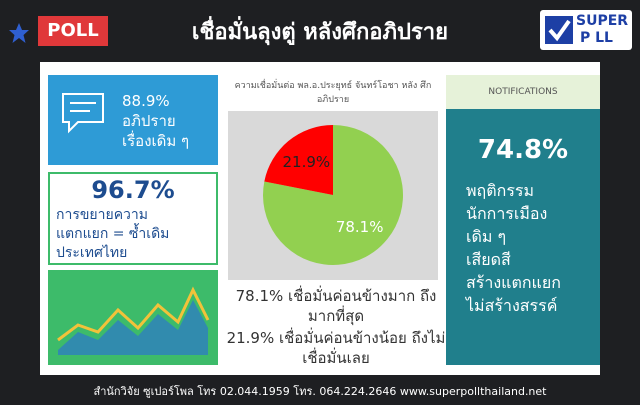 The image size is (640, 405). Describe the element at coordinates (102, 215) in the screenshot. I see `text-line: การขยายความ` at that location.